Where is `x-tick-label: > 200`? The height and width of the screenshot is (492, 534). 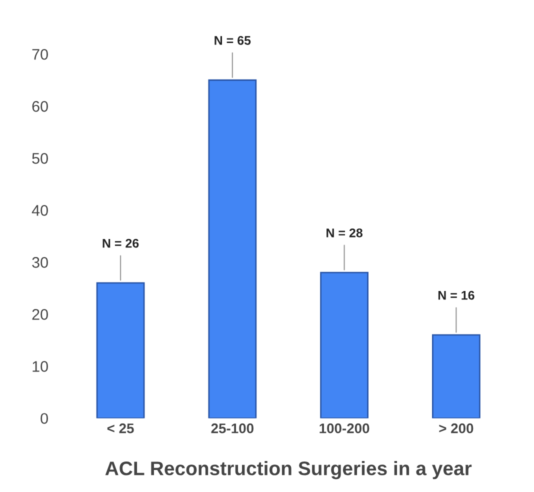 x-tick-label: > 200 is located at coordinates (456, 428).